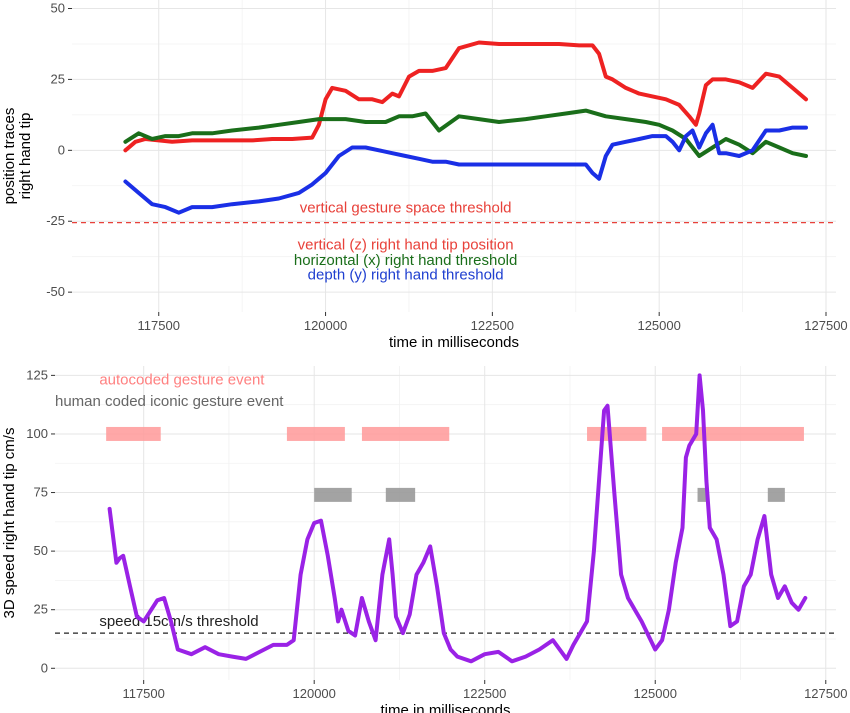 The height and width of the screenshot is (713, 850). What do you see at coordinates (9, 523) in the screenshot?
I see `y-axis-title: 3D speed right hand tip cm/s` at bounding box center [9, 523].